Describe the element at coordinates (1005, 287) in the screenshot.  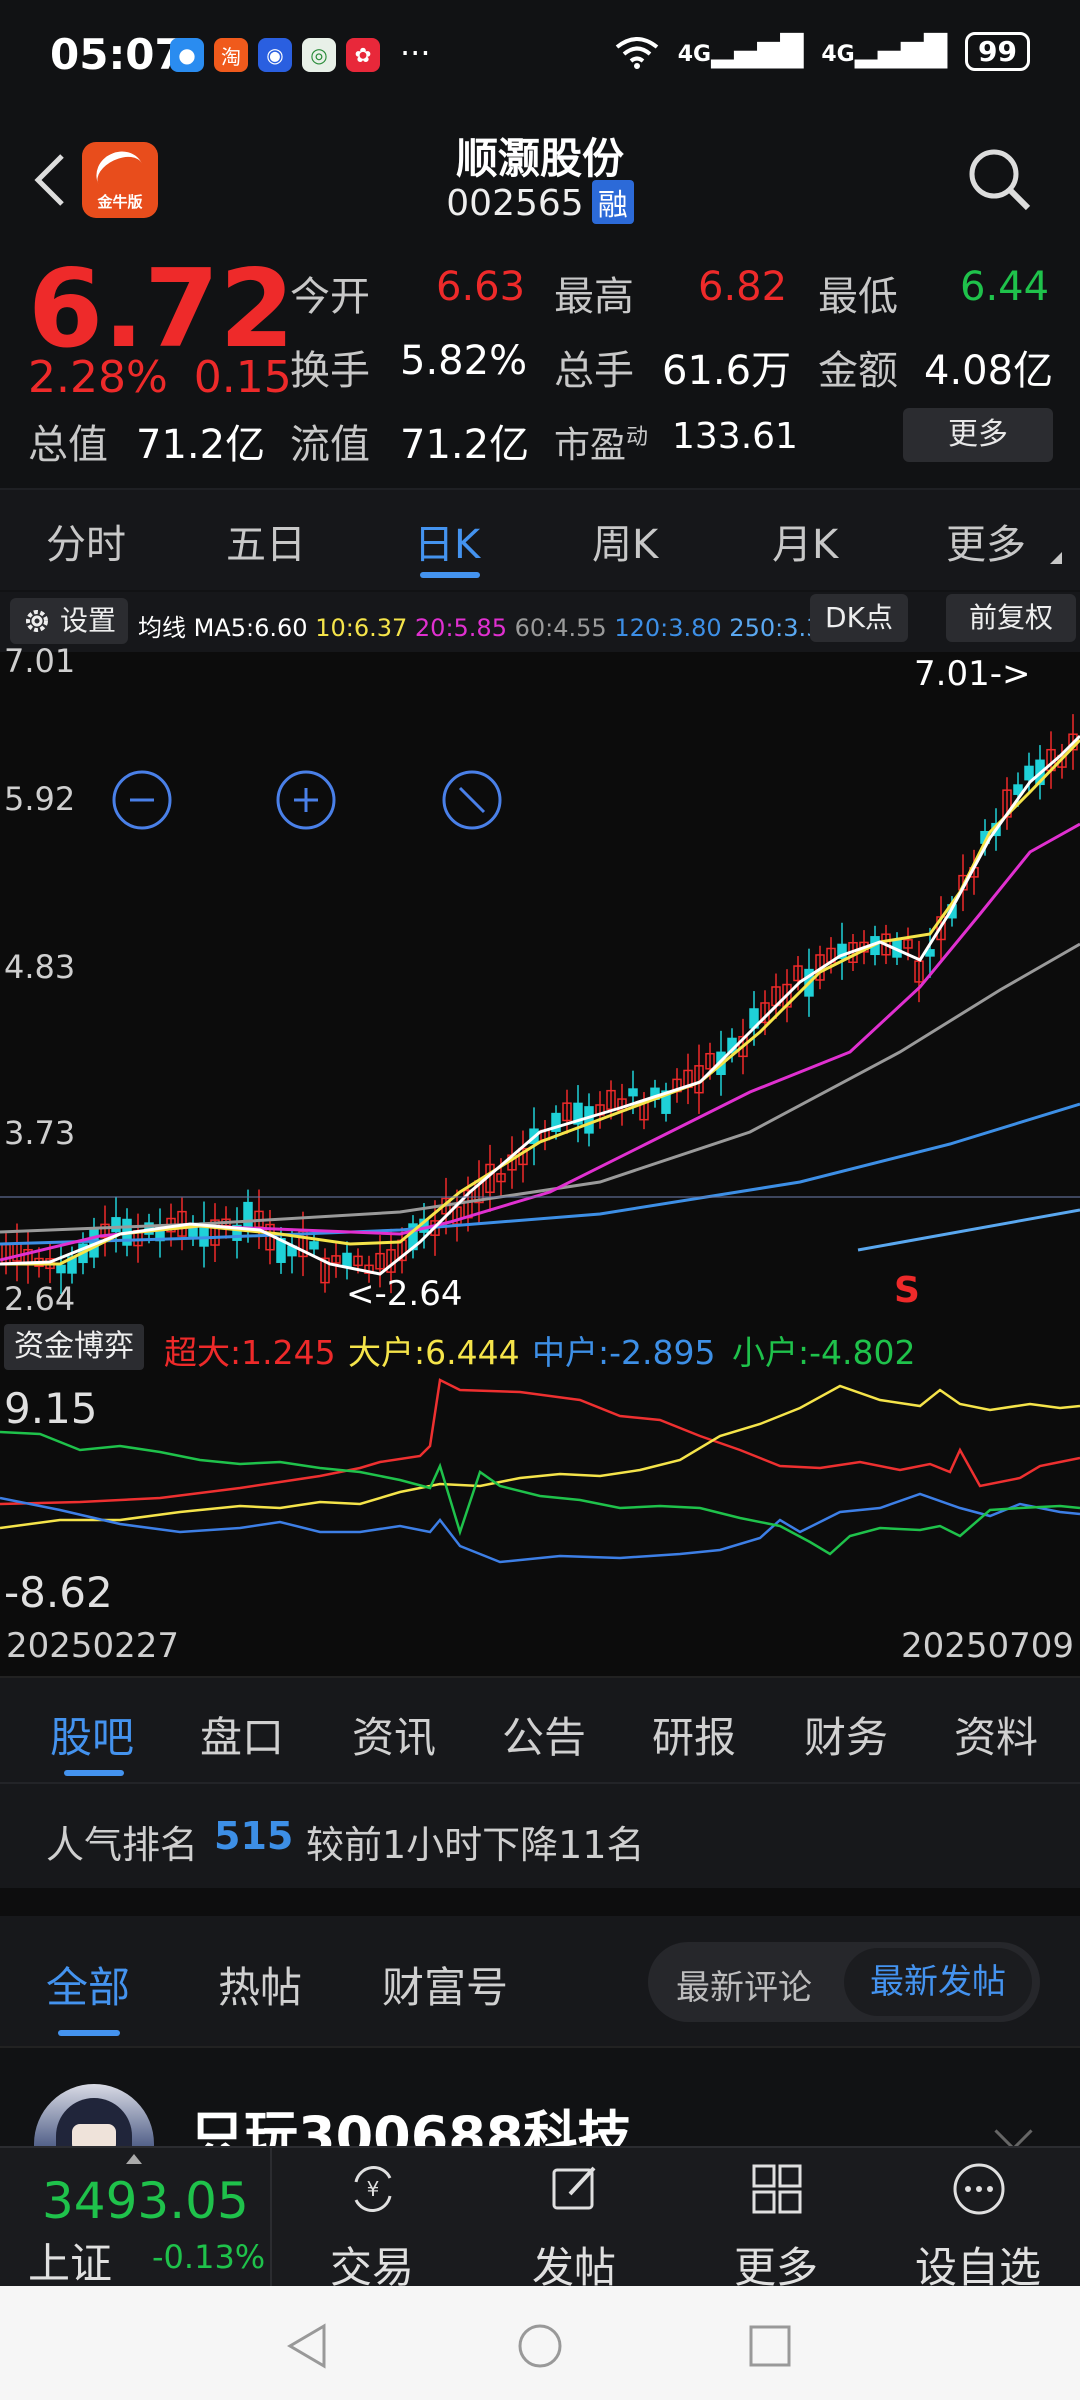
I see `low-value: 6.44` at that location.